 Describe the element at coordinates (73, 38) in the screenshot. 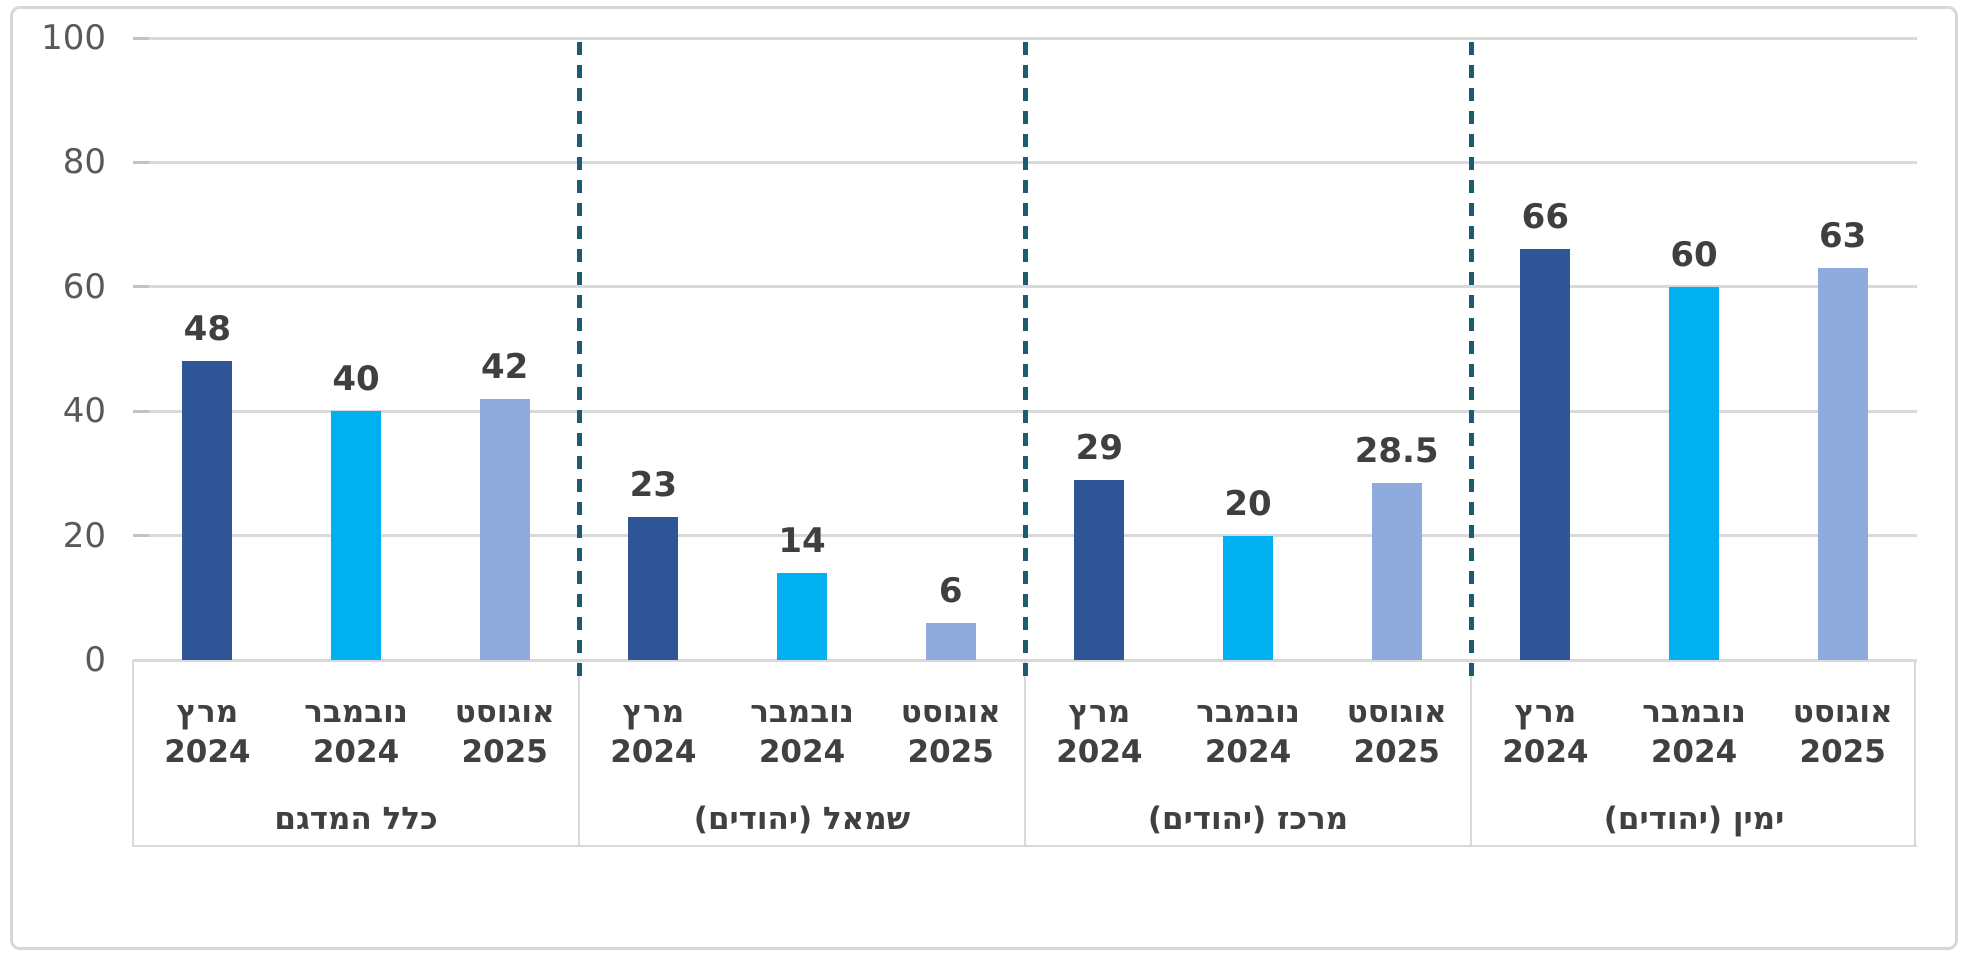

I see `y-axis-tick-label: 100` at that location.